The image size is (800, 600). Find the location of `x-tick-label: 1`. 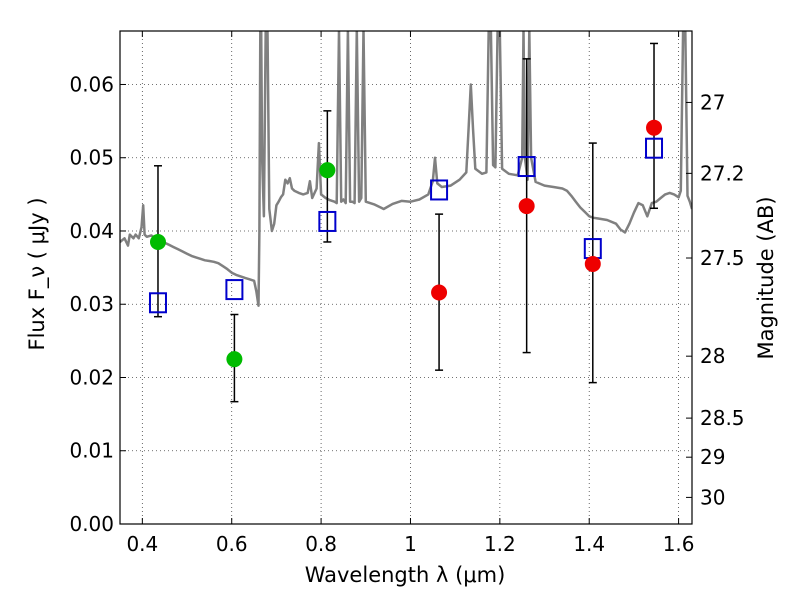

x-tick-label: 1 is located at coordinates (410, 544).